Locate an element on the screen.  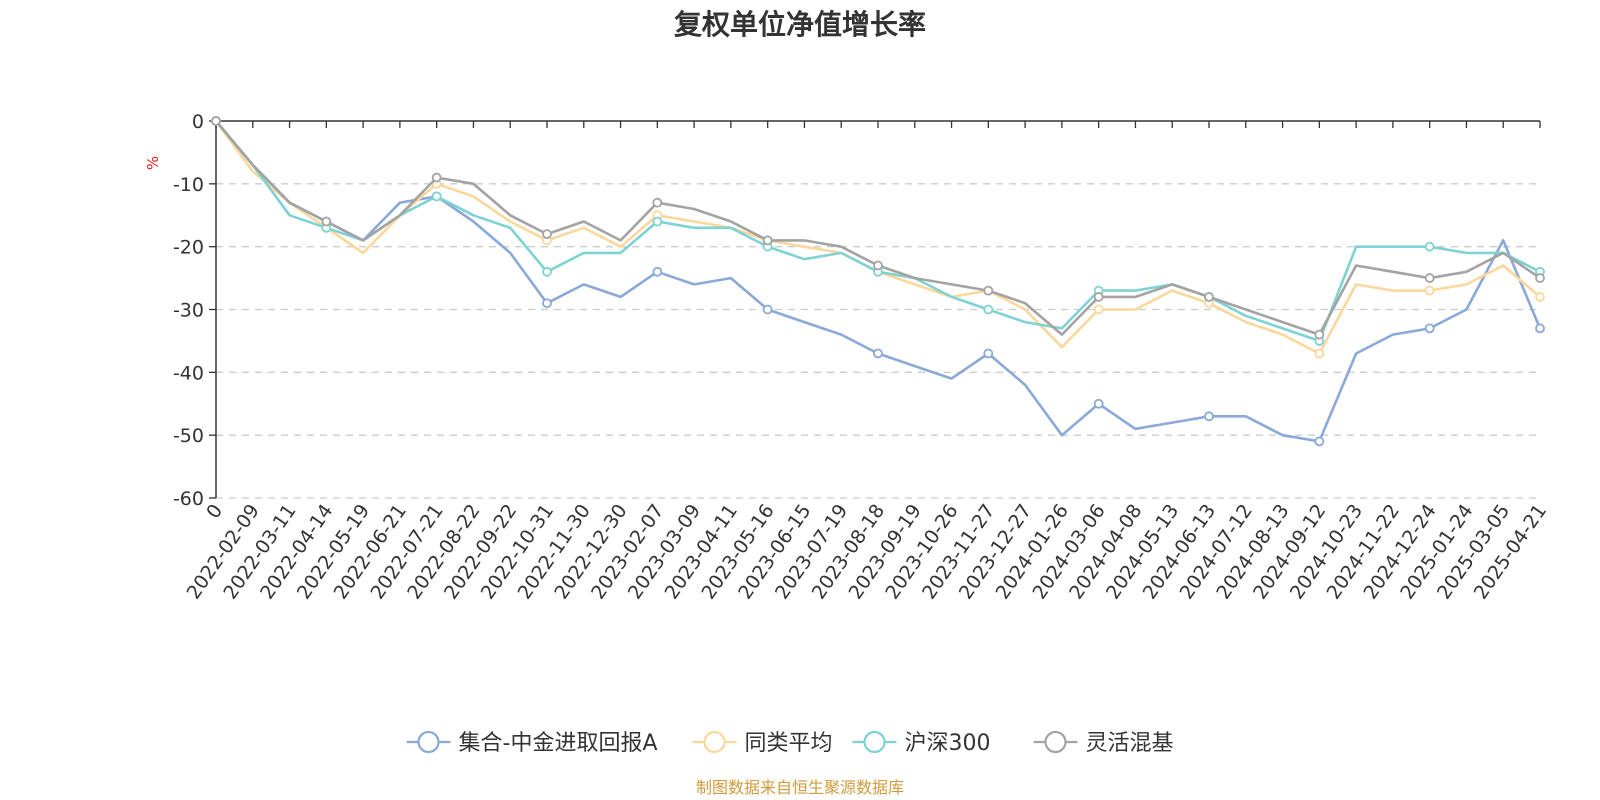
y-tick-label: -50 is located at coordinates (188, 436).